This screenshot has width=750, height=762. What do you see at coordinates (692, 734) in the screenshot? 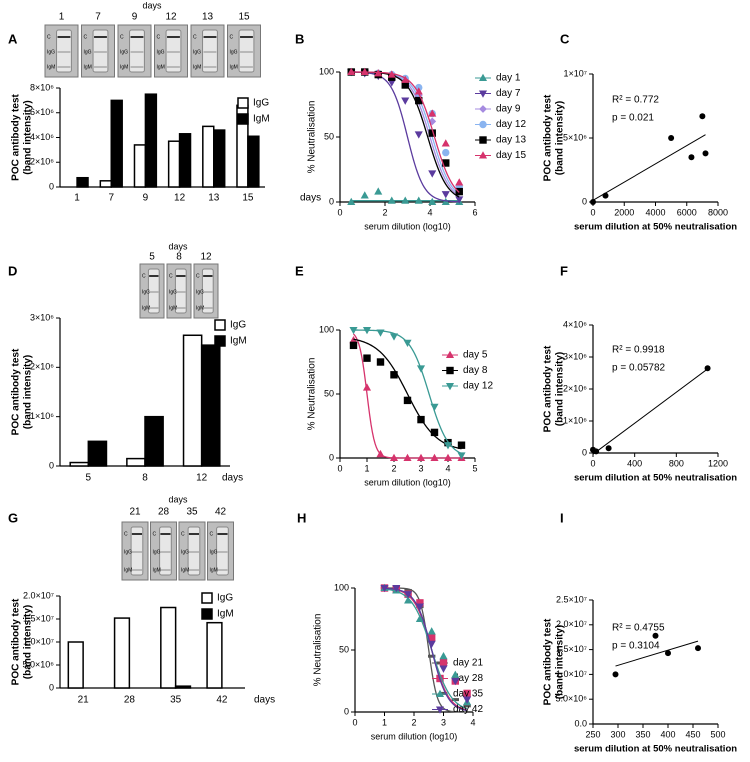
I see `x-tick-label: 450` at bounding box center [692, 734].